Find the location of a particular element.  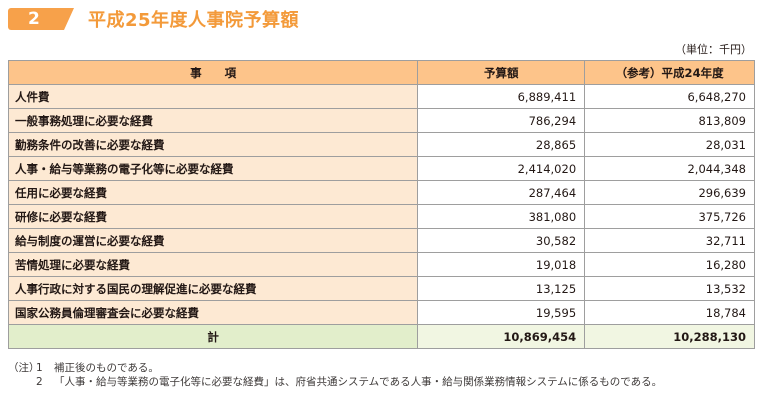

table-header-row: 事 項 予算額 （参考）平成24年度 is located at coordinates (381, 72).